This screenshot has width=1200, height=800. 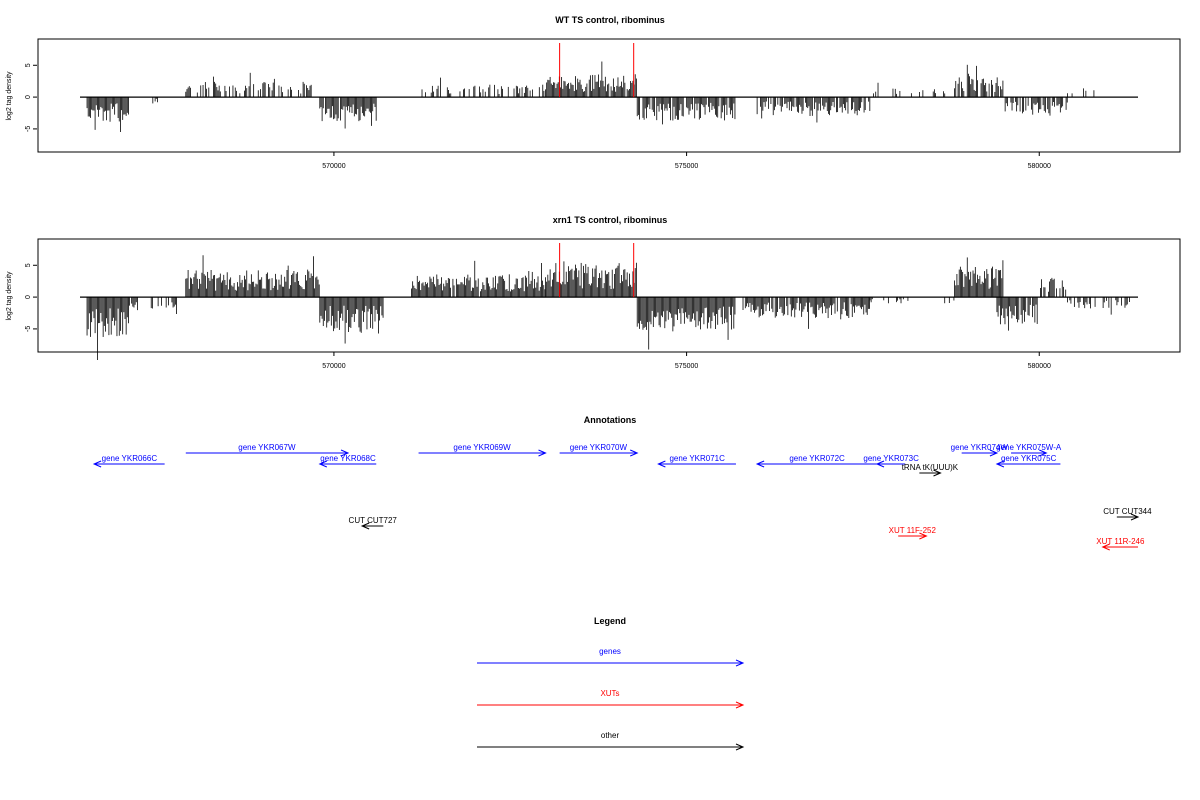 What do you see at coordinates (28, 97) in the screenshot?
I see `wt-y-tick-label: 0` at bounding box center [28, 97].